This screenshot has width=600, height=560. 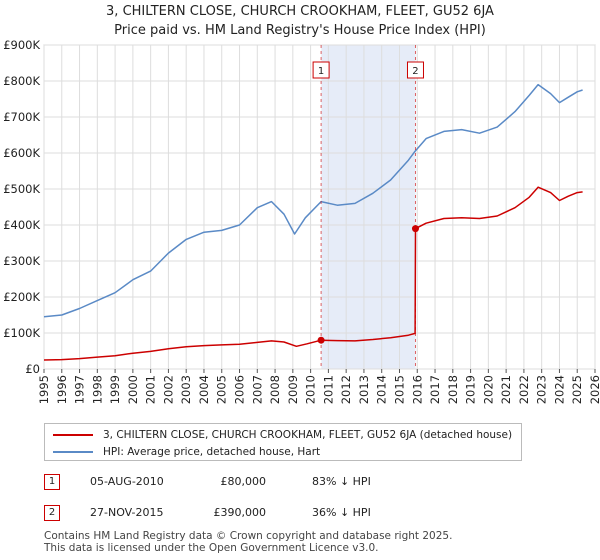 What do you see at coordinates (542, 389) in the screenshot?
I see `x-tick-label: 2023` at bounding box center [542, 389].